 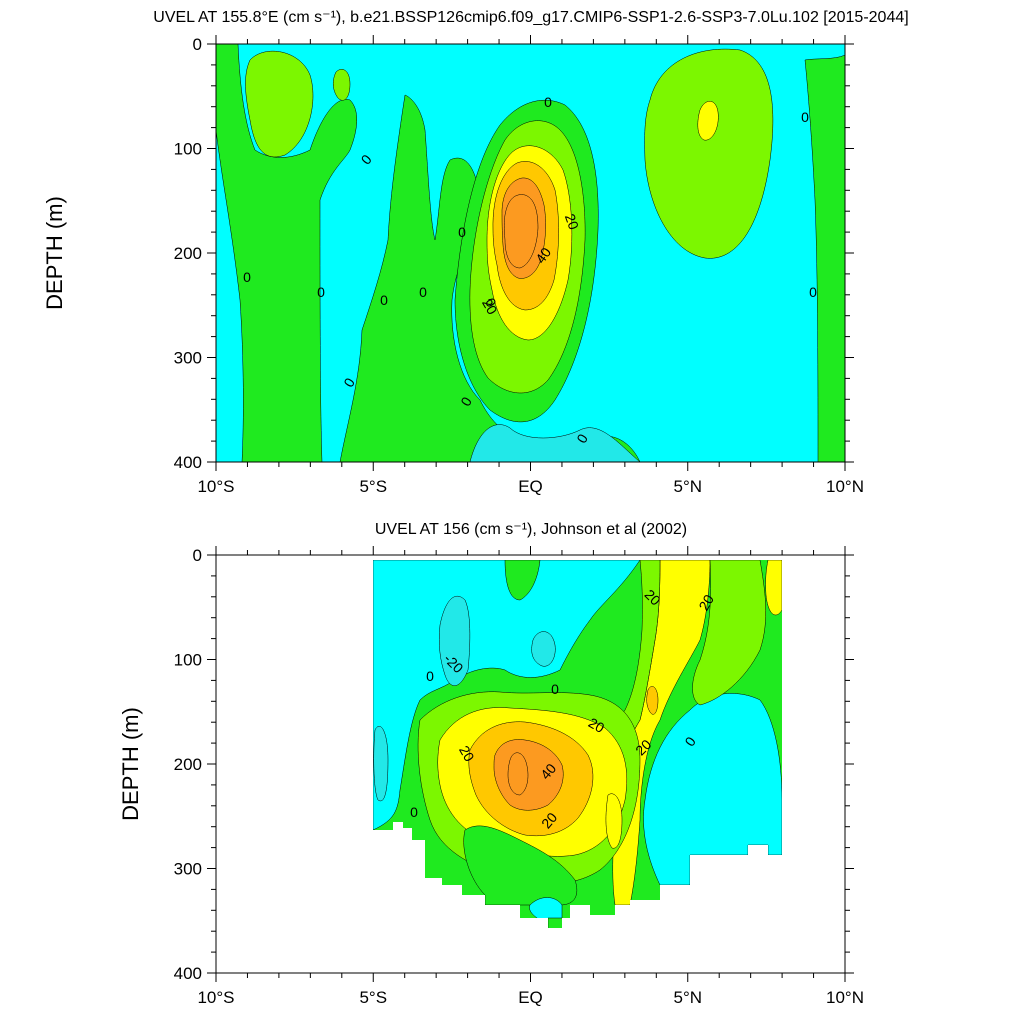 What do you see at coordinates (188, 764) in the screenshot?
I see `bottom-ytick-label: 200` at bounding box center [188, 764].